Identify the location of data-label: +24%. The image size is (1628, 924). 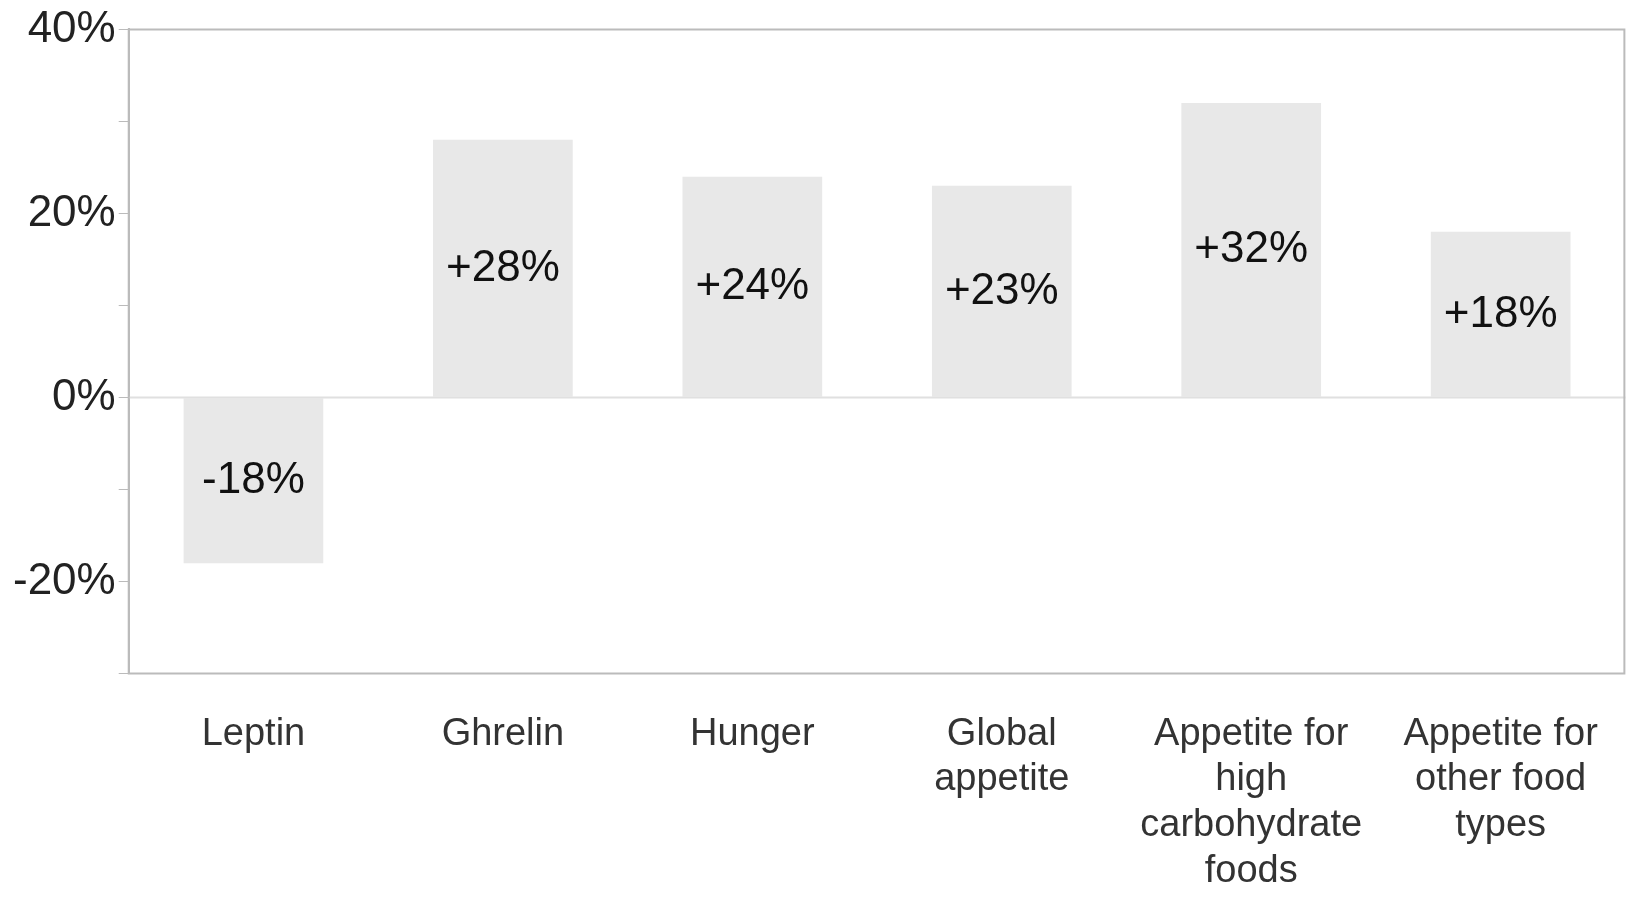
(752, 283).